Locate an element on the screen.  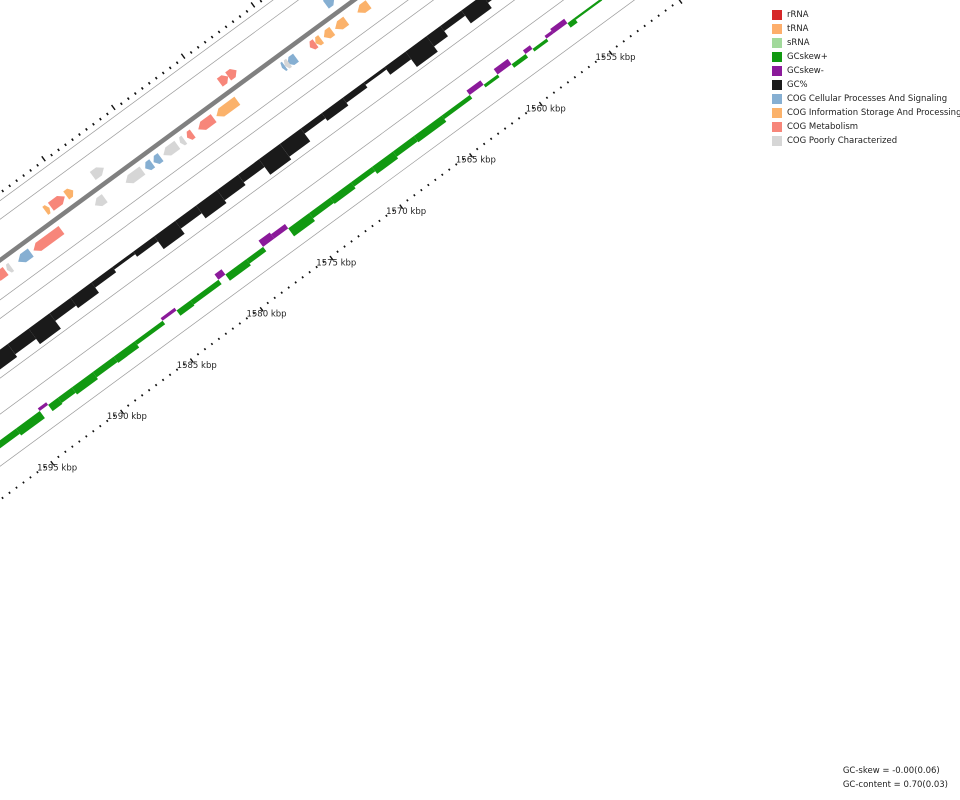
legend-item: tRNA is located at coordinates (866, 29).